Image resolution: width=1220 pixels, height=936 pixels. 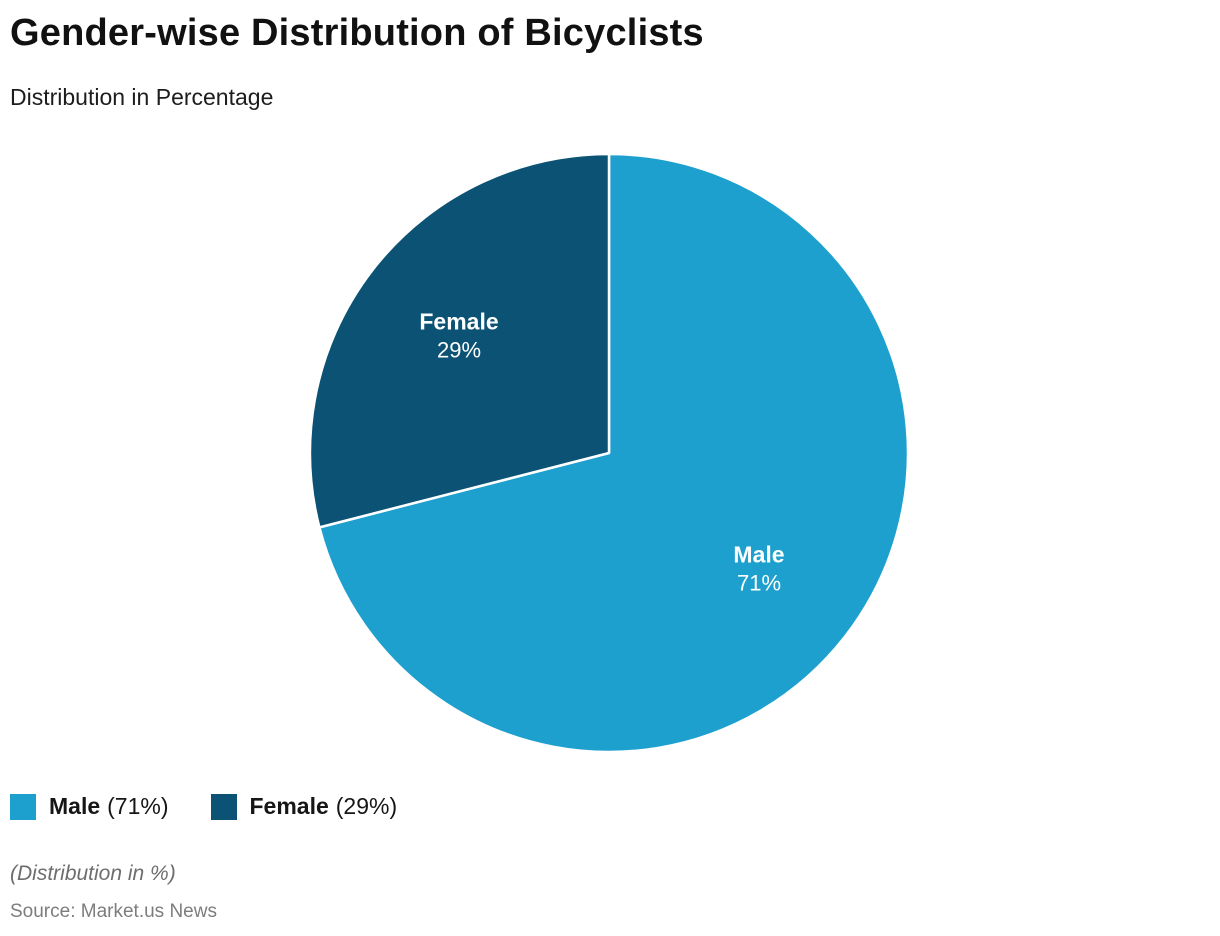 I want to click on legend-item: Male (71%), so click(x=89, y=806).